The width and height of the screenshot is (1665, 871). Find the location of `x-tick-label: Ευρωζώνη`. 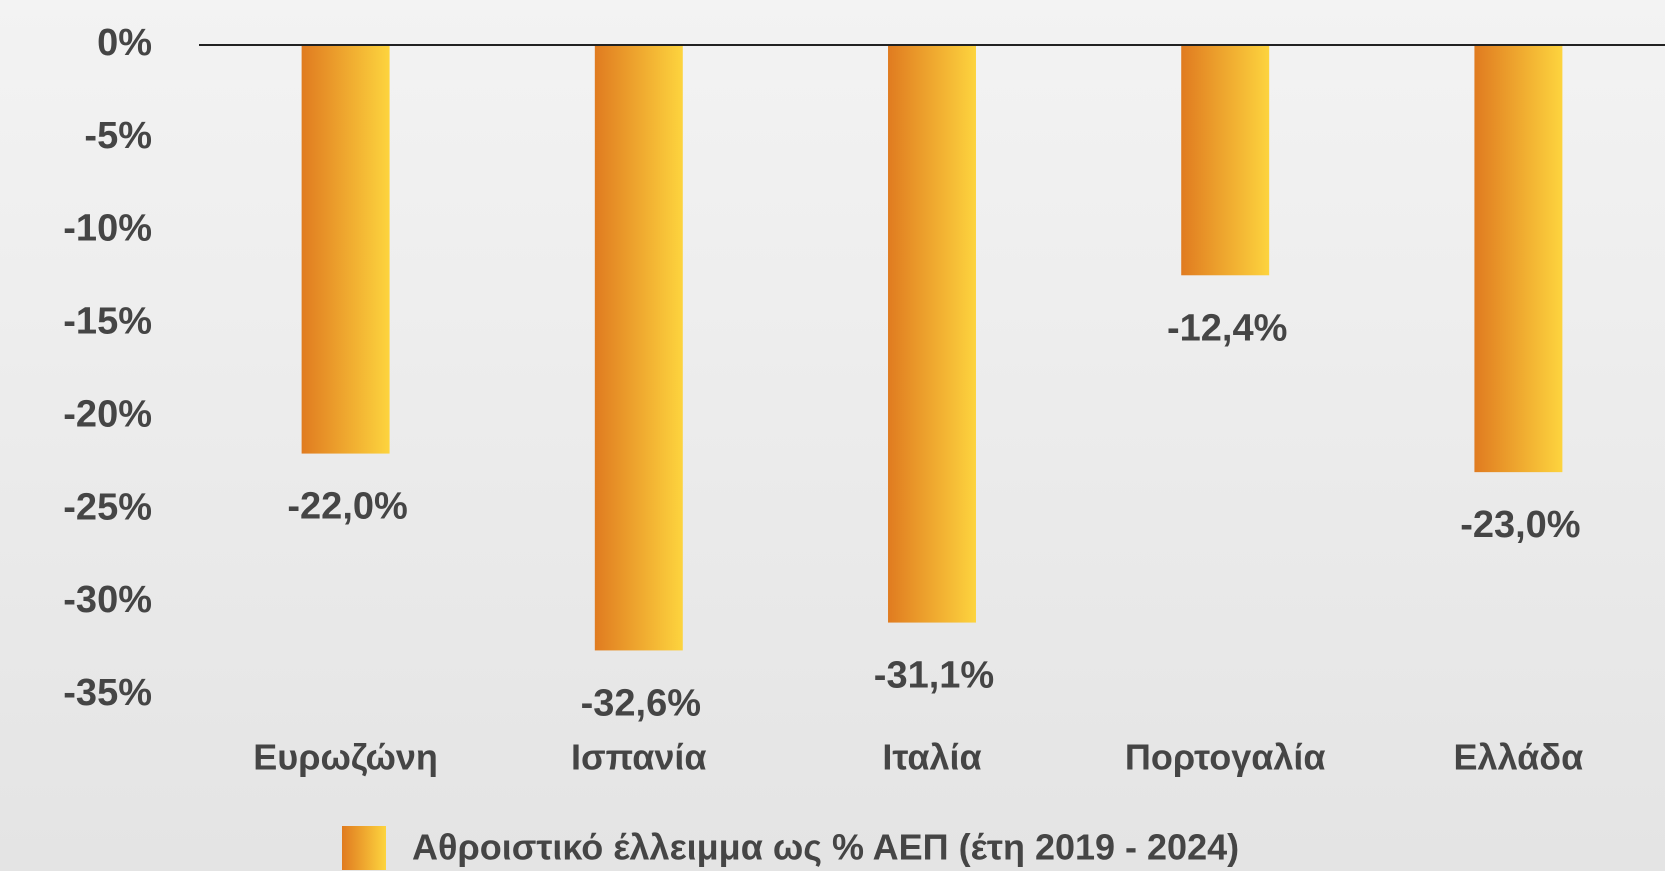

x-tick-label: Ευρωζώνη is located at coordinates (345, 757).